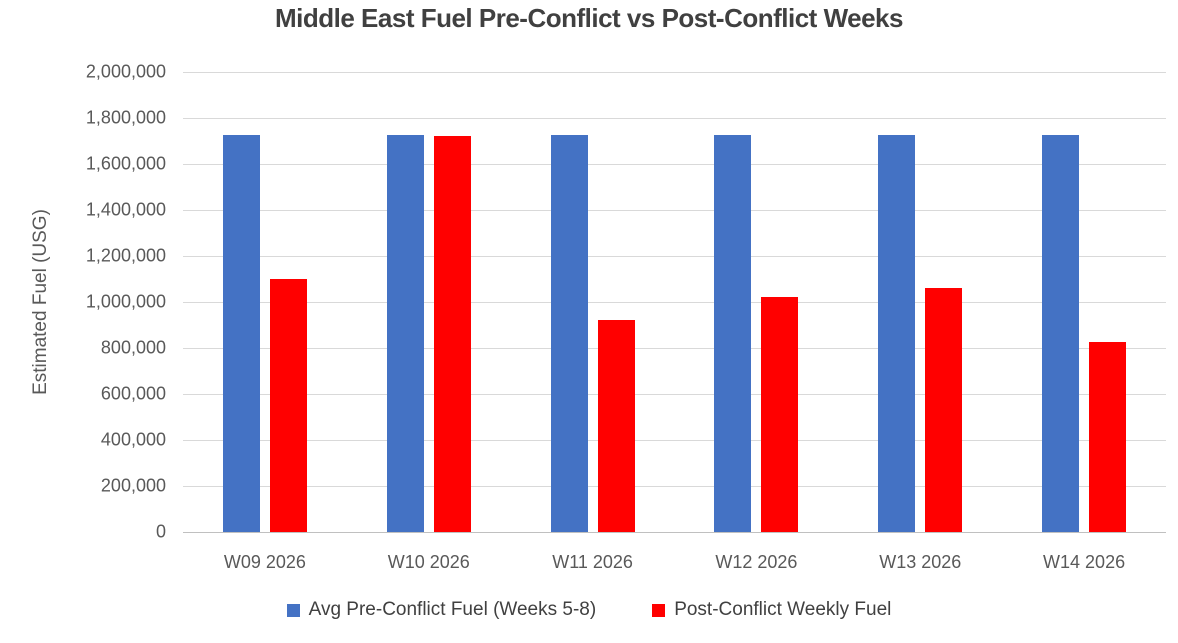 Image resolution: width=1178 pixels, height=643 pixels. What do you see at coordinates (452, 609) in the screenshot?
I see `legend-label: Avg Pre-Conflict Fuel (Weeks 5-8)` at bounding box center [452, 609].